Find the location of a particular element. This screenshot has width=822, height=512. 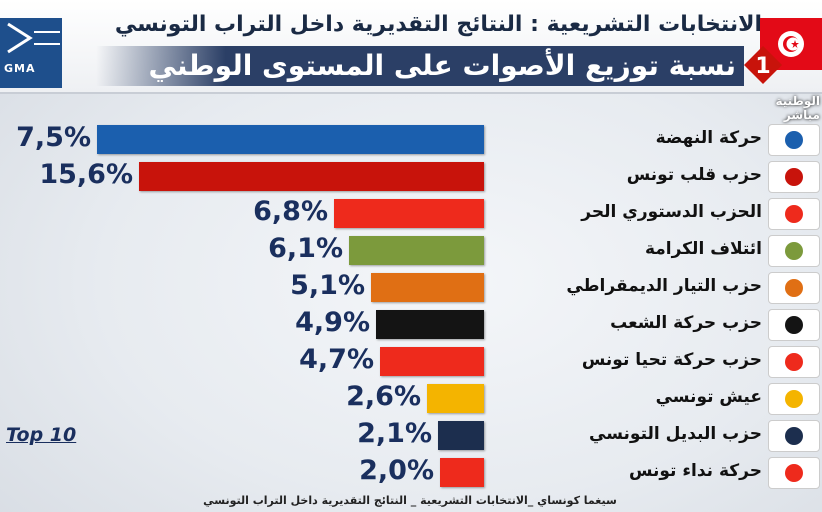

clock-logo-icon is located at coordinates (794, 436).